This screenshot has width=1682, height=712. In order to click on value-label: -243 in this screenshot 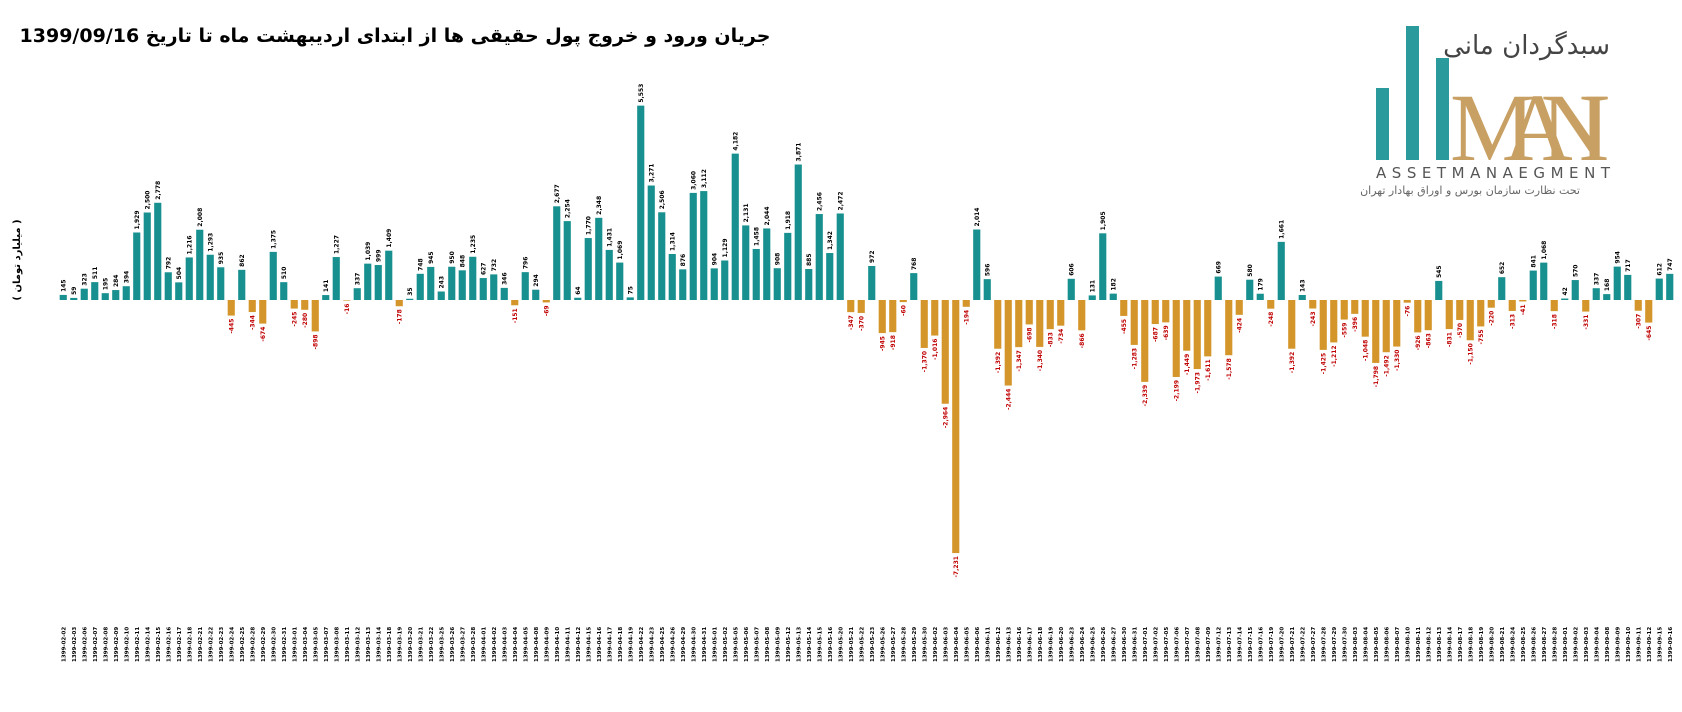, I will do `click(1313, 319)`.